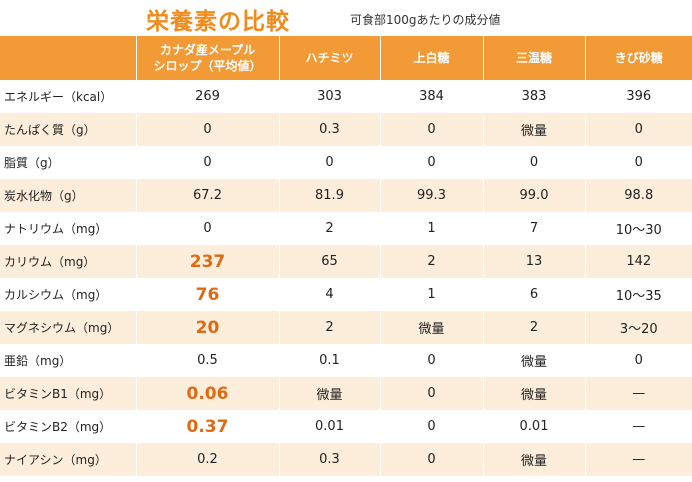 This screenshot has width=692, height=482. I want to click on cell-value: 0.2, so click(207, 459).